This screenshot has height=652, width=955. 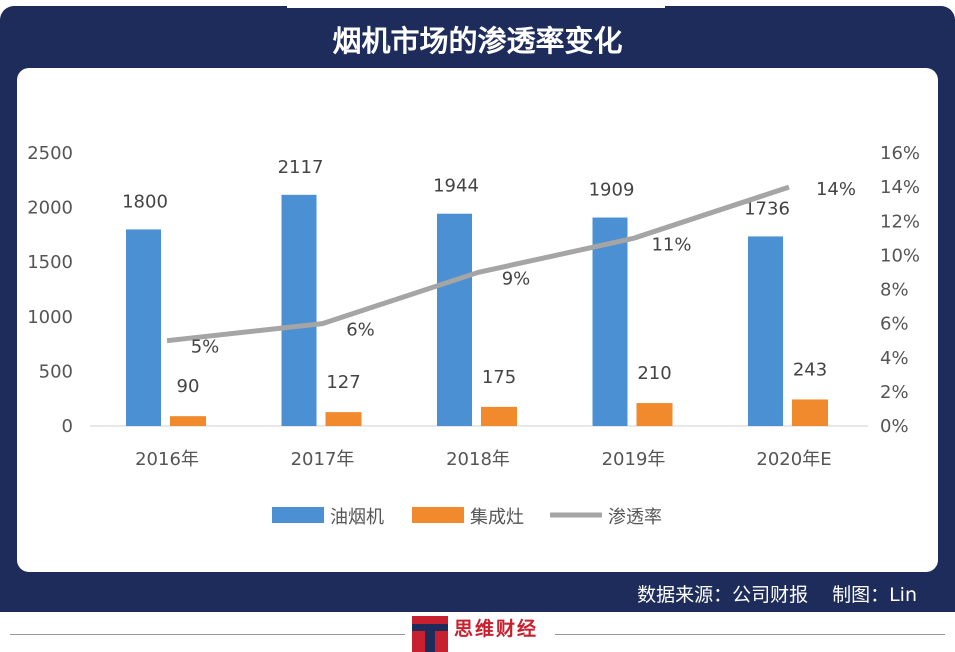 I want to click on right-axis-tick: 0%, so click(x=894, y=426).